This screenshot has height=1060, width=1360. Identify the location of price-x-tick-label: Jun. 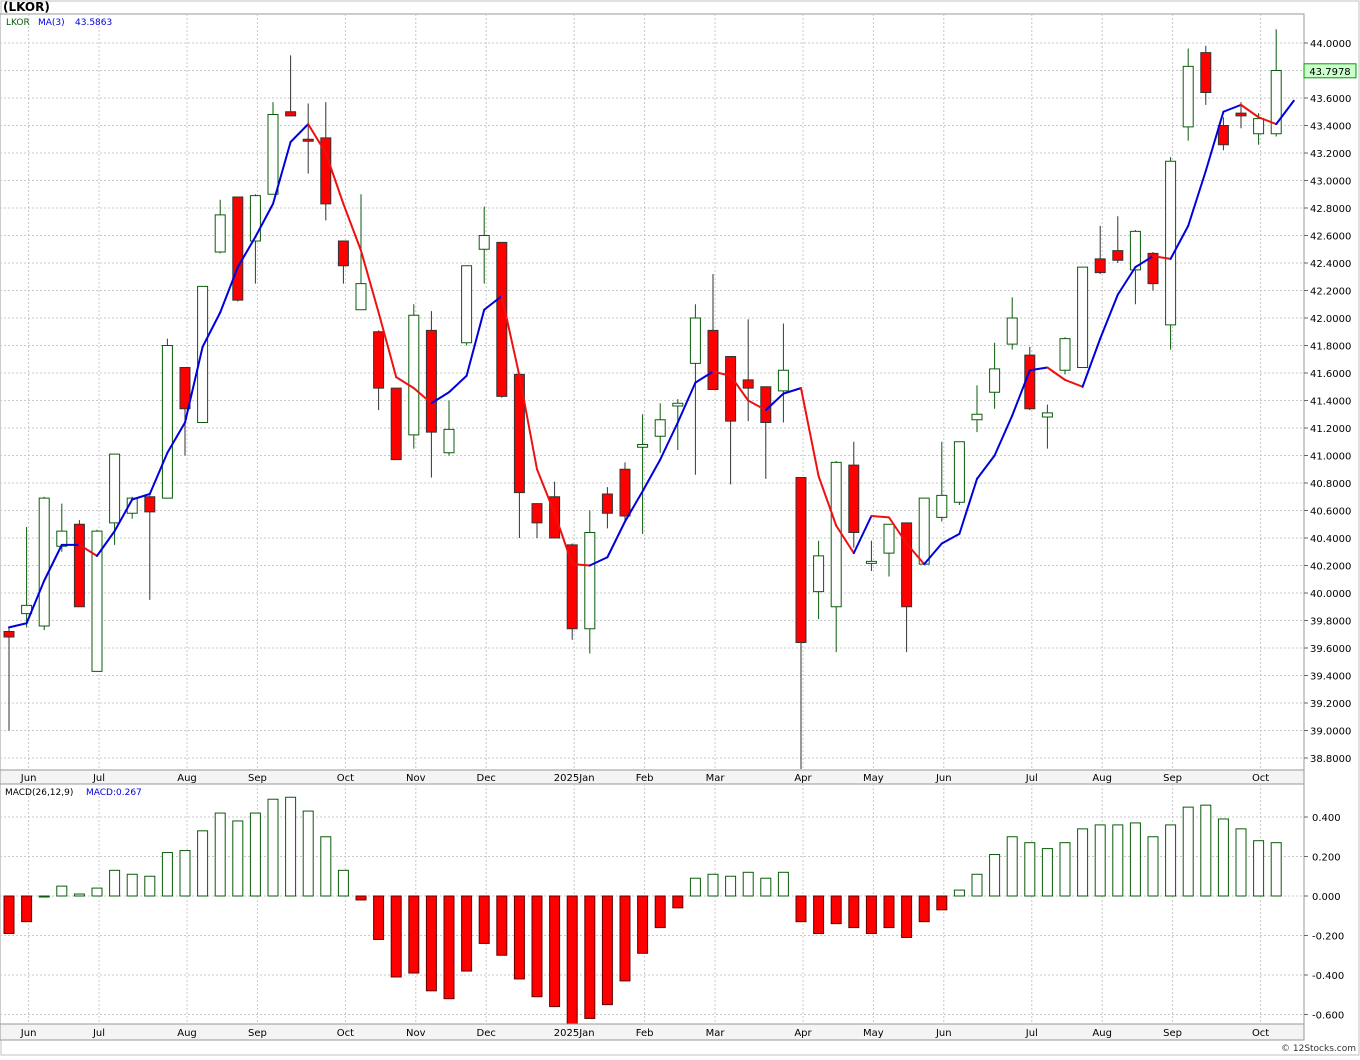
(28, 778).